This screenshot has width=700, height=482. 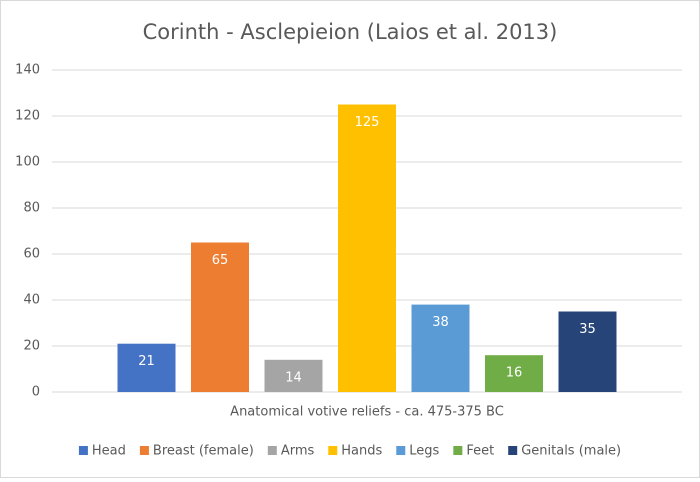 What do you see at coordinates (31, 254) in the screenshot?
I see `y-tick-label: 60` at bounding box center [31, 254].